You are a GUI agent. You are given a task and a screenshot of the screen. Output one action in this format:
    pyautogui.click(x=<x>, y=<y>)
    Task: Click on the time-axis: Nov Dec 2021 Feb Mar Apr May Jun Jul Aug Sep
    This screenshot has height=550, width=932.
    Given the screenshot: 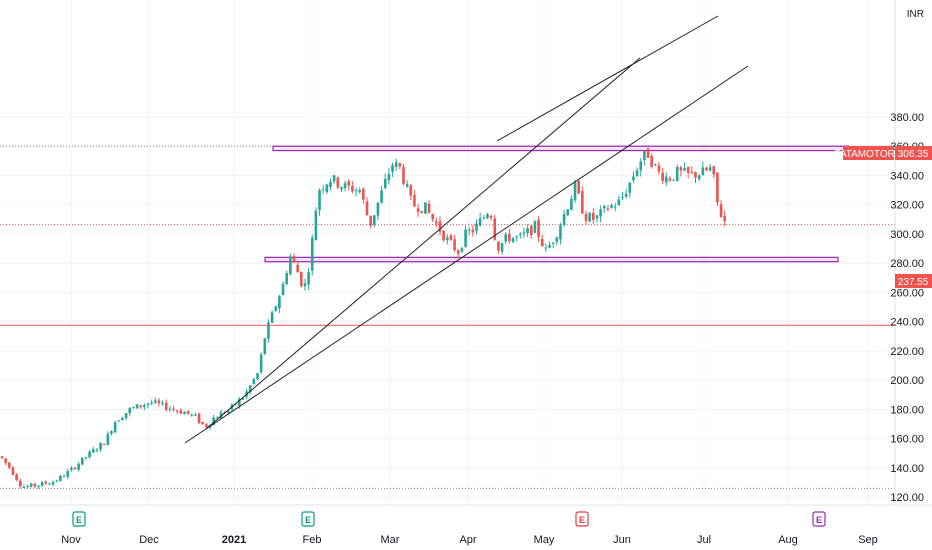 What is the action you would take?
    pyautogui.click(x=466, y=525)
    